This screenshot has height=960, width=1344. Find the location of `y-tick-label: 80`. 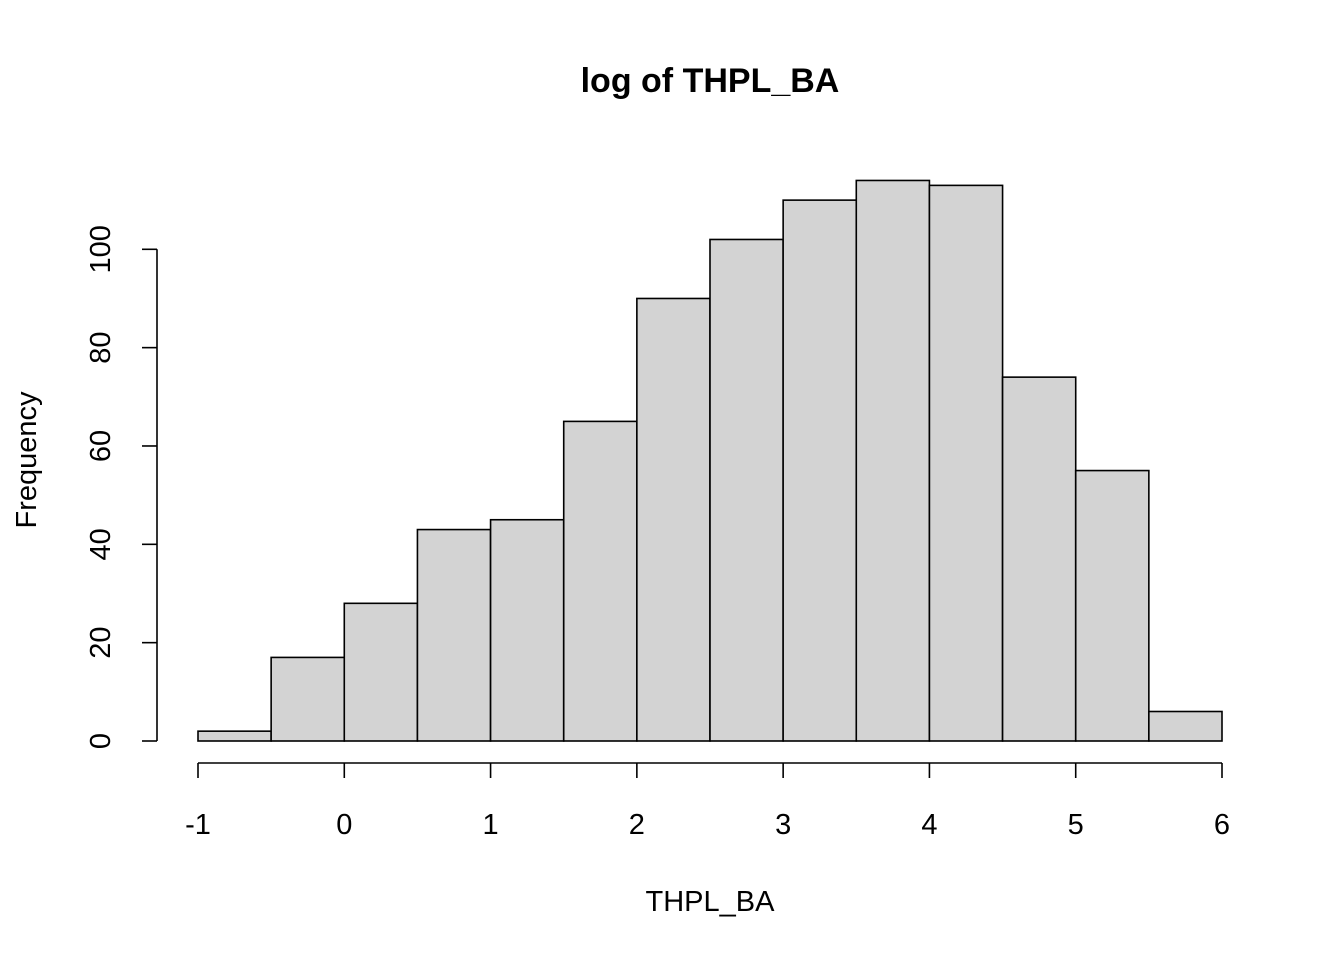

y-tick-label: 80 is located at coordinates (101, 348).